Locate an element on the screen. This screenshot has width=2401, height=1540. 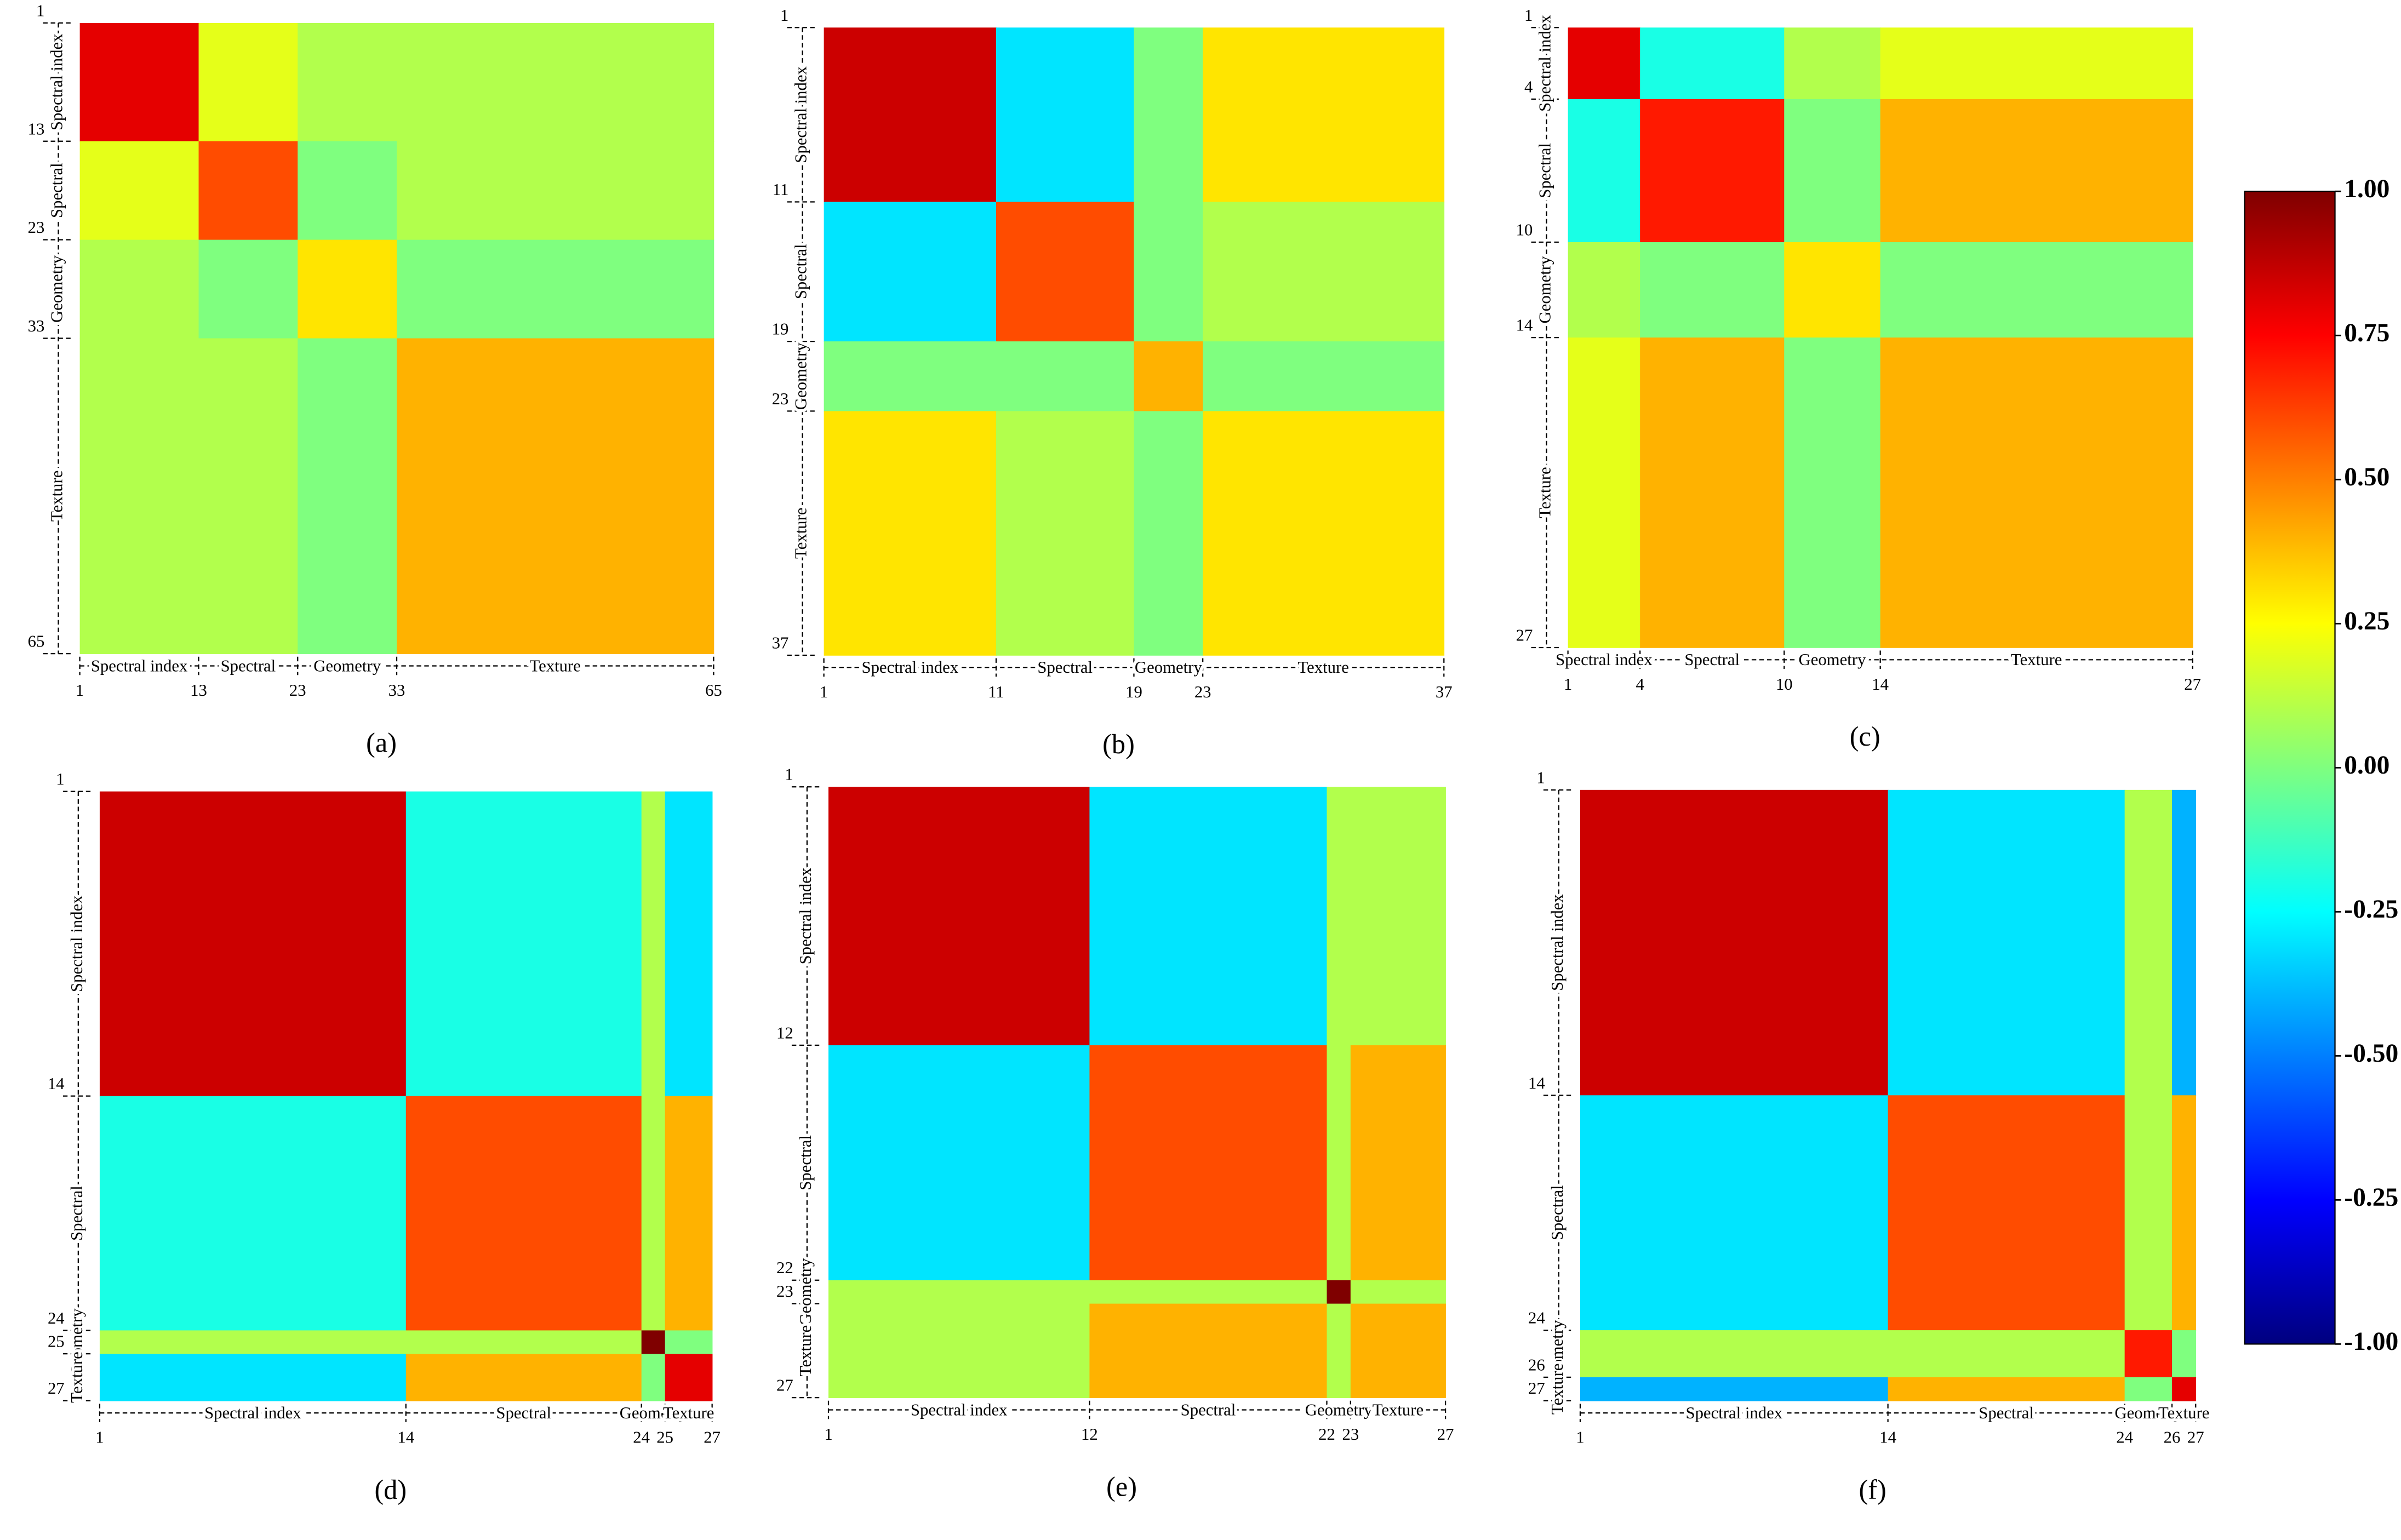
colorbar-tick-label: 0.25 is located at coordinates (2366, 621).